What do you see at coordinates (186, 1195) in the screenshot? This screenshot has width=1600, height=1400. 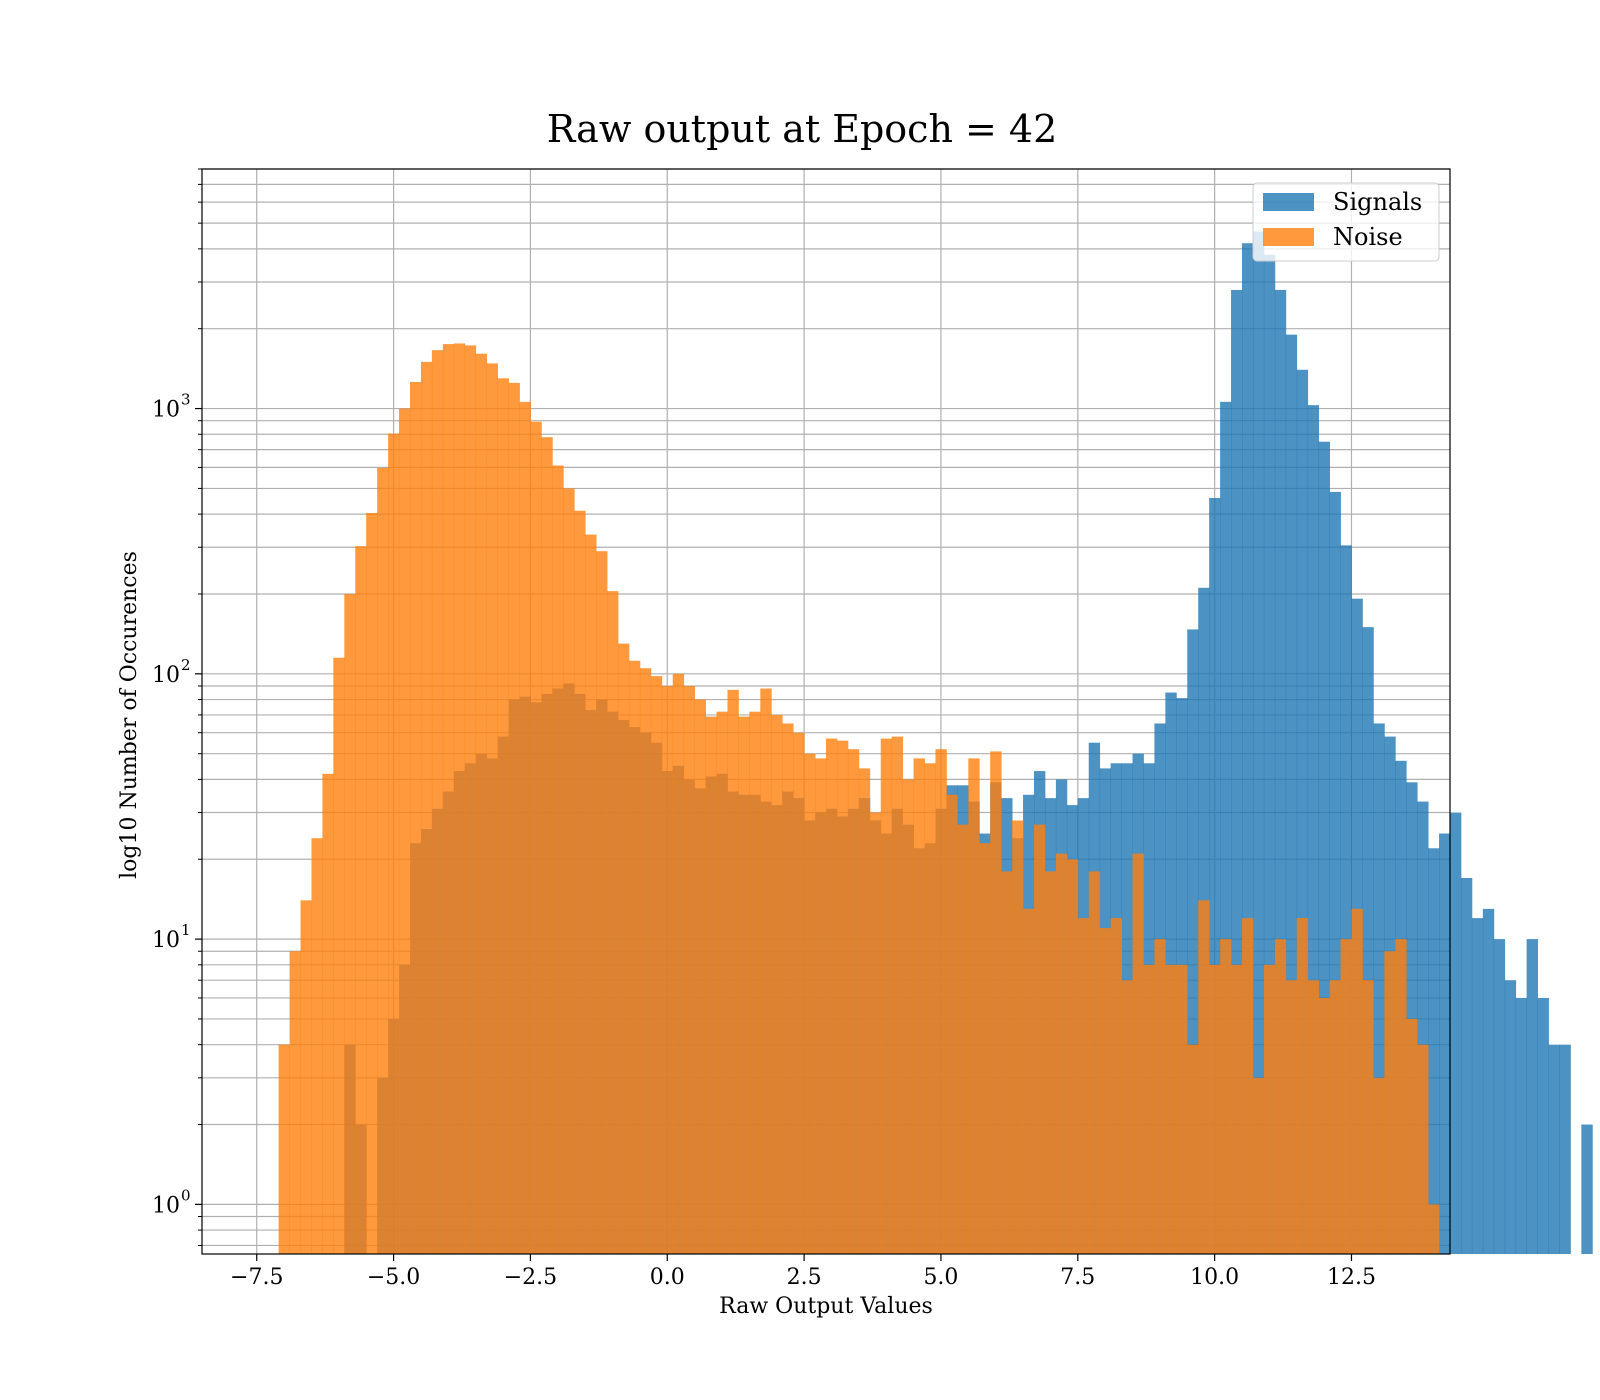 I see `y-tick-exponent: 0` at bounding box center [186, 1195].